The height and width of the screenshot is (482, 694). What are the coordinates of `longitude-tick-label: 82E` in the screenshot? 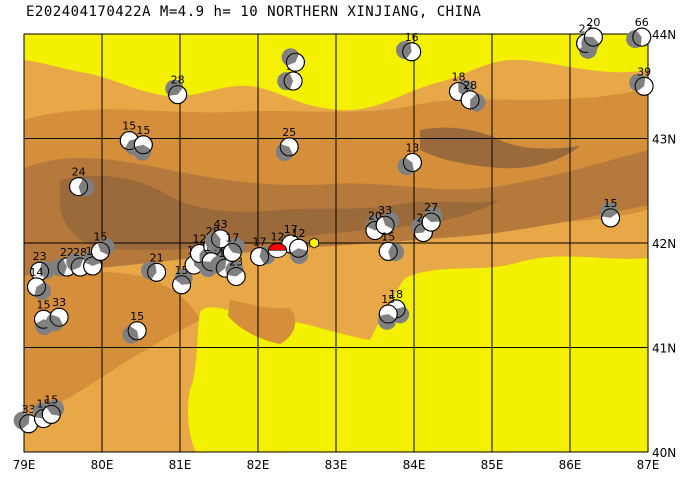 It's located at (258, 465).